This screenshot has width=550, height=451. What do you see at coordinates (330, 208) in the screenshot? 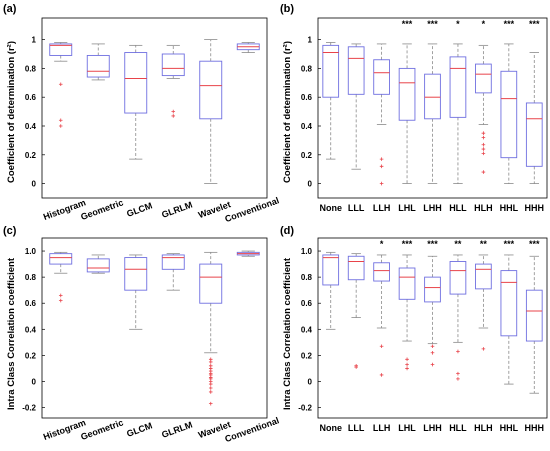
I see `x-tick-label: None` at bounding box center [330, 208].